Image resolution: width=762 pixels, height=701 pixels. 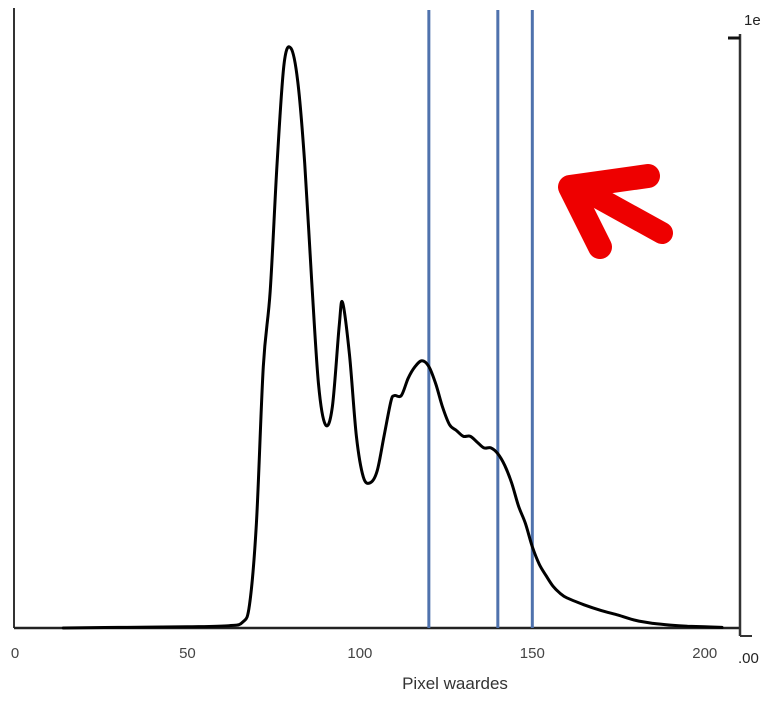 What do you see at coordinates (480, 319) in the screenshot?
I see `threshold-lines` at bounding box center [480, 319].